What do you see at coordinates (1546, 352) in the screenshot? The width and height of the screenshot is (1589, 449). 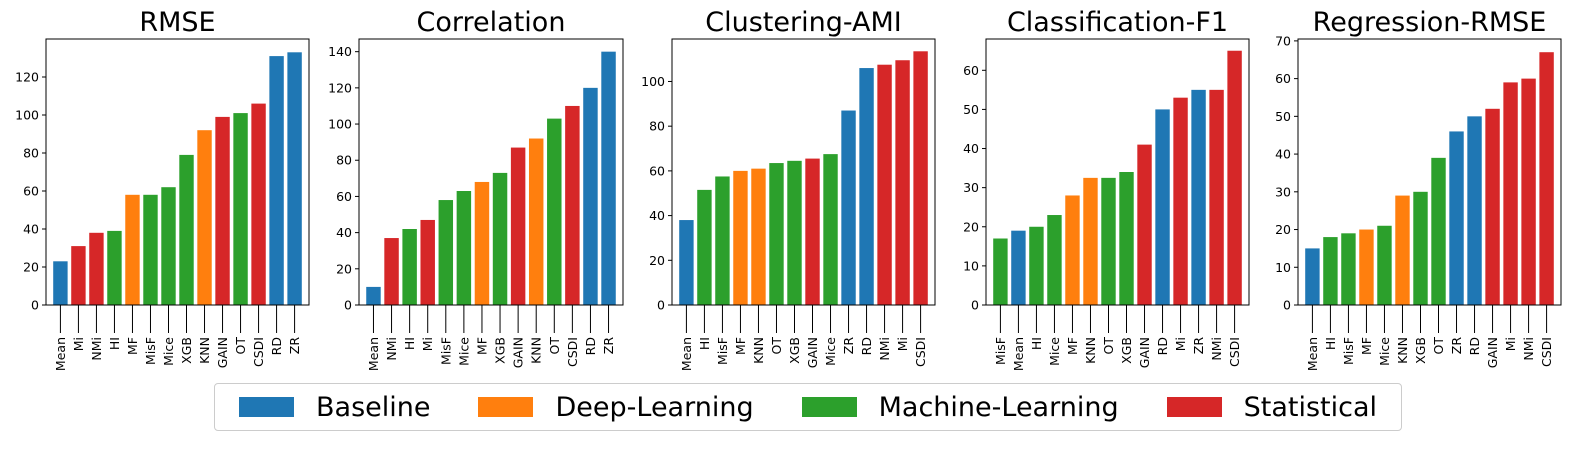 I see `x-tick-label: CSDI` at bounding box center [1546, 352].